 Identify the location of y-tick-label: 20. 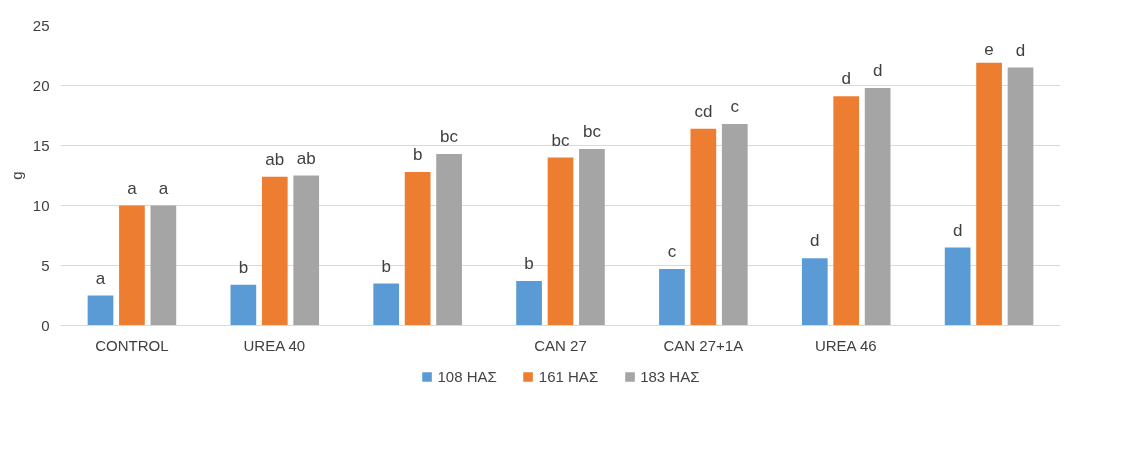
(41, 85).